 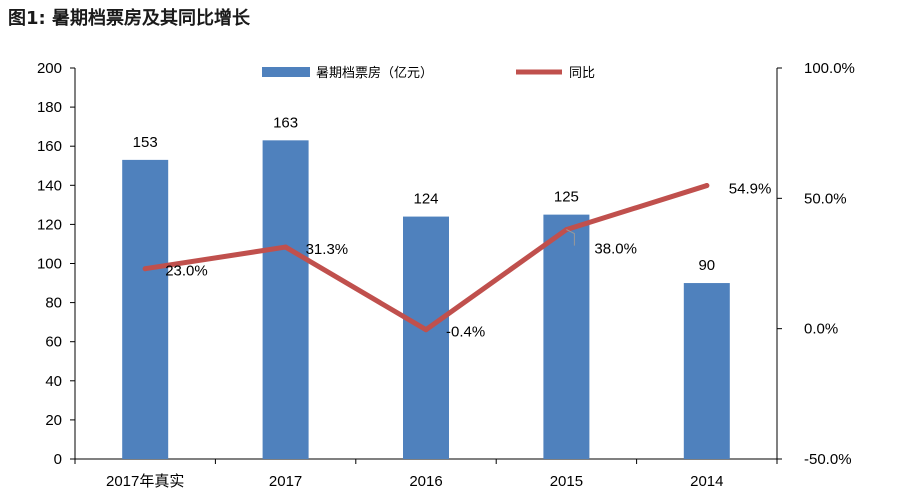 I want to click on left-tick-label: 60, so click(x=53, y=342).